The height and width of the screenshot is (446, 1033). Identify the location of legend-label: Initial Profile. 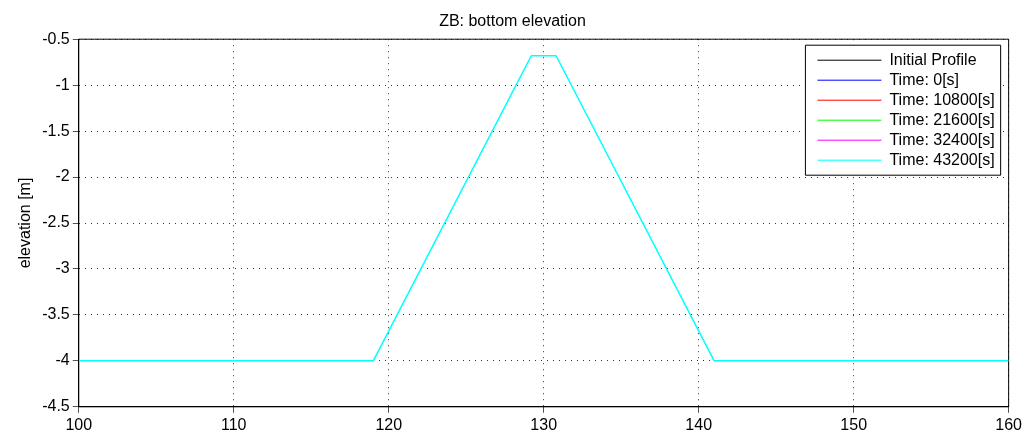
(933, 59).